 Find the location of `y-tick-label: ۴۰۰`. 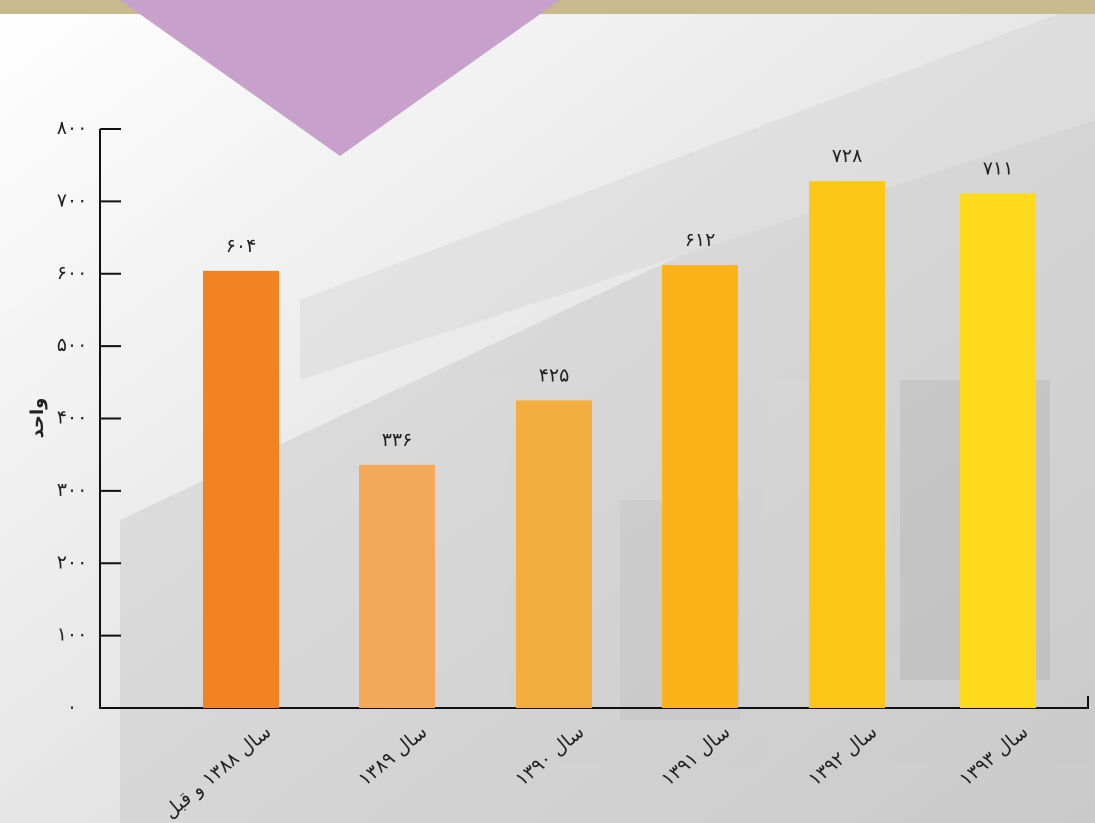

y-tick-label: ۴۰۰ is located at coordinates (72, 418).